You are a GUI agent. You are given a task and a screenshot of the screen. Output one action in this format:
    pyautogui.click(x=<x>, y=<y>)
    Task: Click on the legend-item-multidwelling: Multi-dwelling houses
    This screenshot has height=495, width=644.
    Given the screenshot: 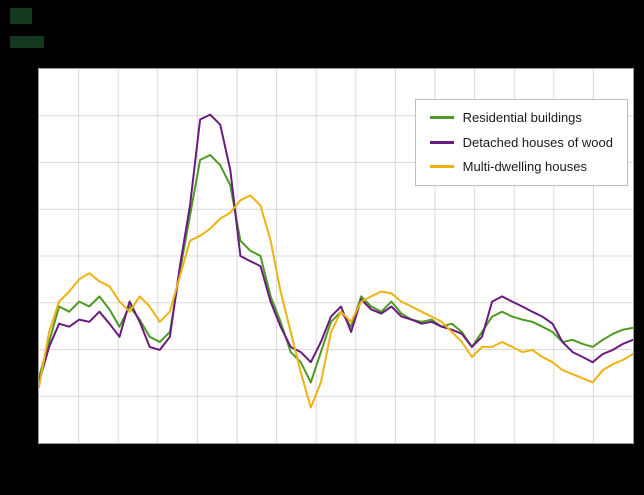 What is the action you would take?
    pyautogui.click(x=521, y=167)
    